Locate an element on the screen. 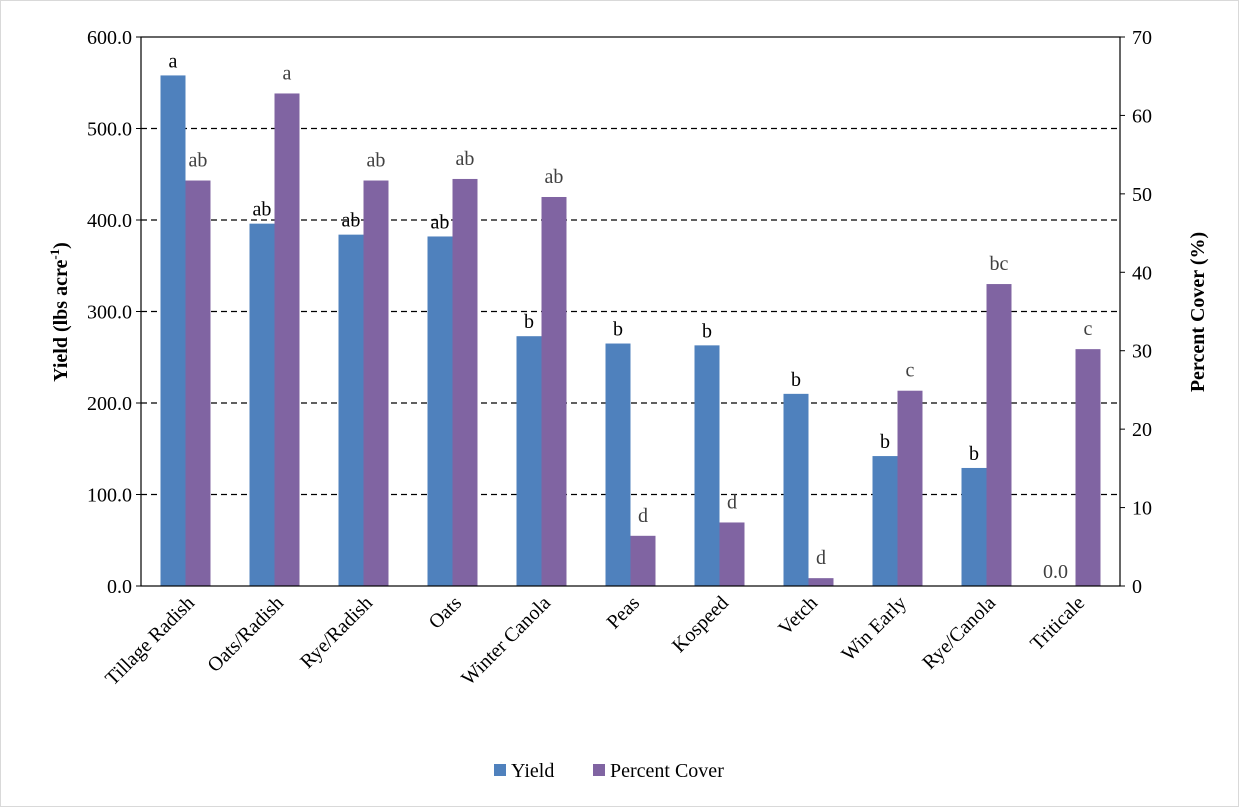 This screenshot has height=807, width=1239. y2-tick-label: 40 is located at coordinates (1142, 273).